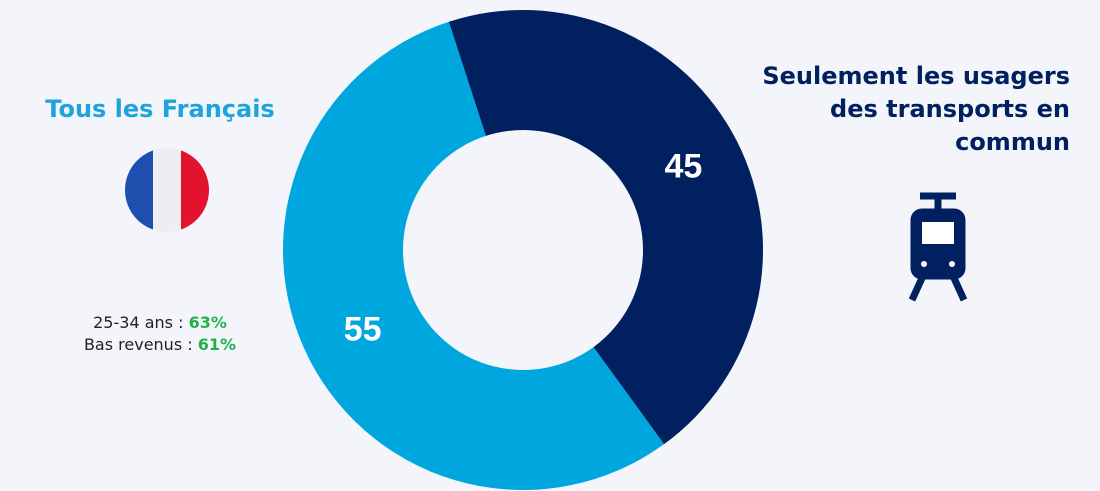 The width and height of the screenshot is (1100, 491). I want to click on annotation: 25-34 ans : 63%, so click(160, 322).